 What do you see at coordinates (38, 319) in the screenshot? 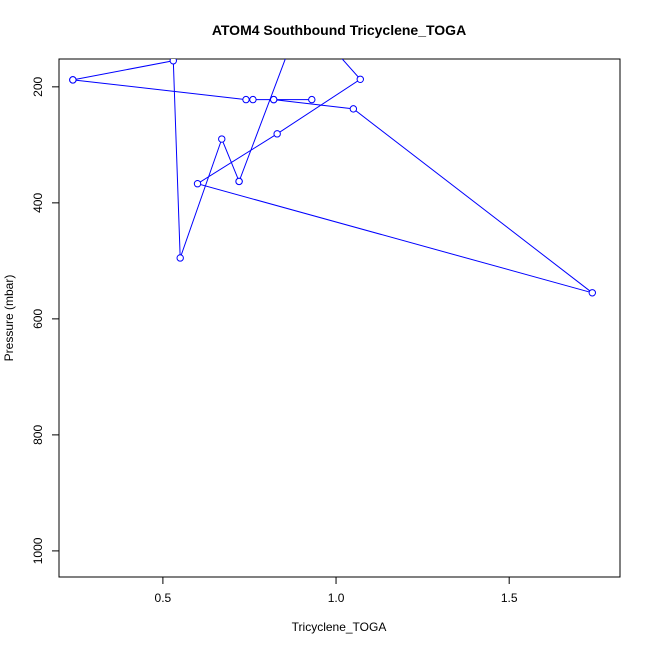
I see `y-tick-label: 600` at bounding box center [38, 319].